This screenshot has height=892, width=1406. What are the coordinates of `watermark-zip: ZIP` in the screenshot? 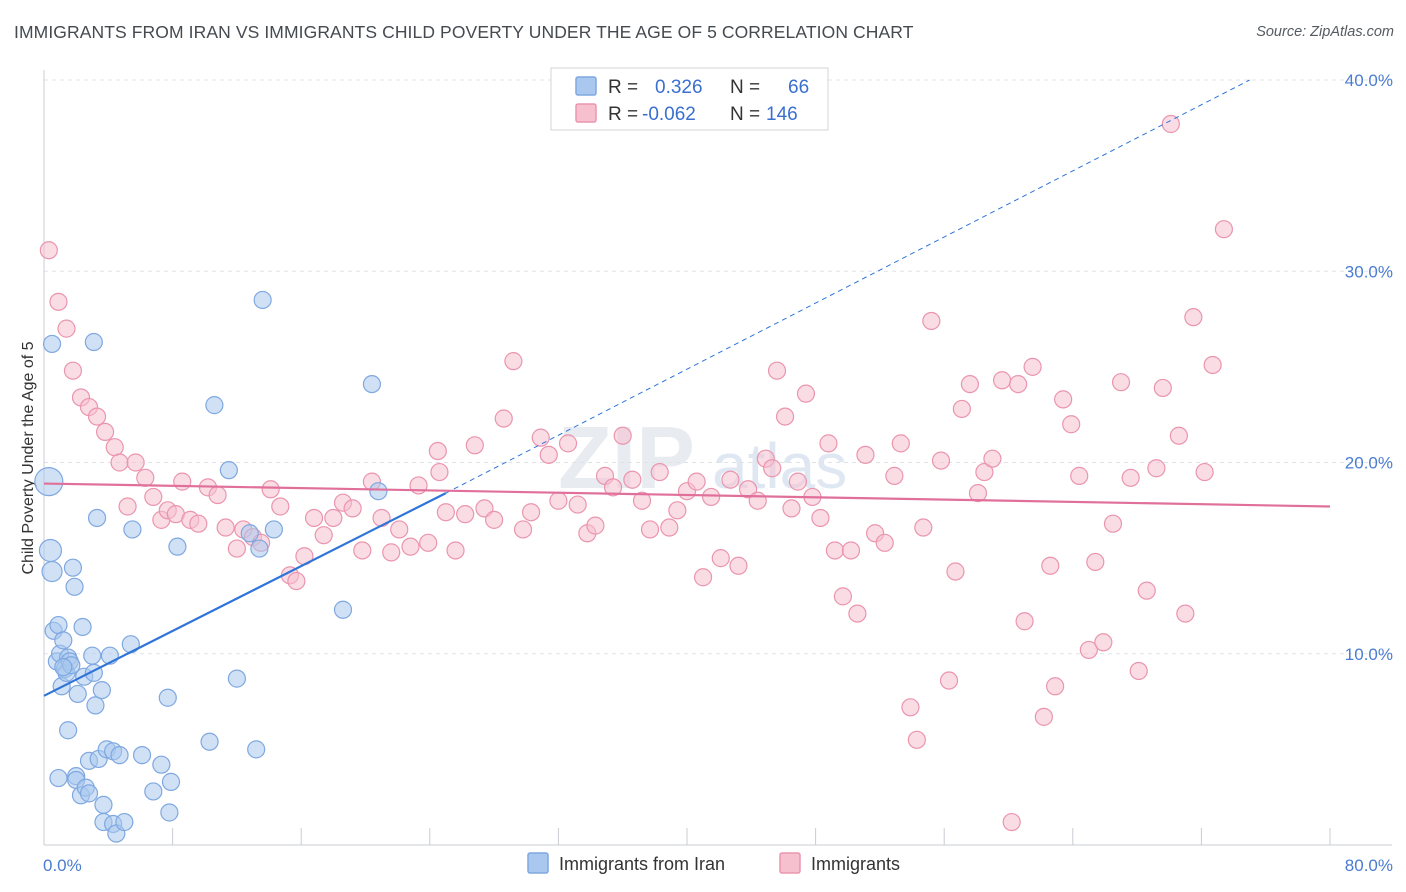 It's located at (626, 457).